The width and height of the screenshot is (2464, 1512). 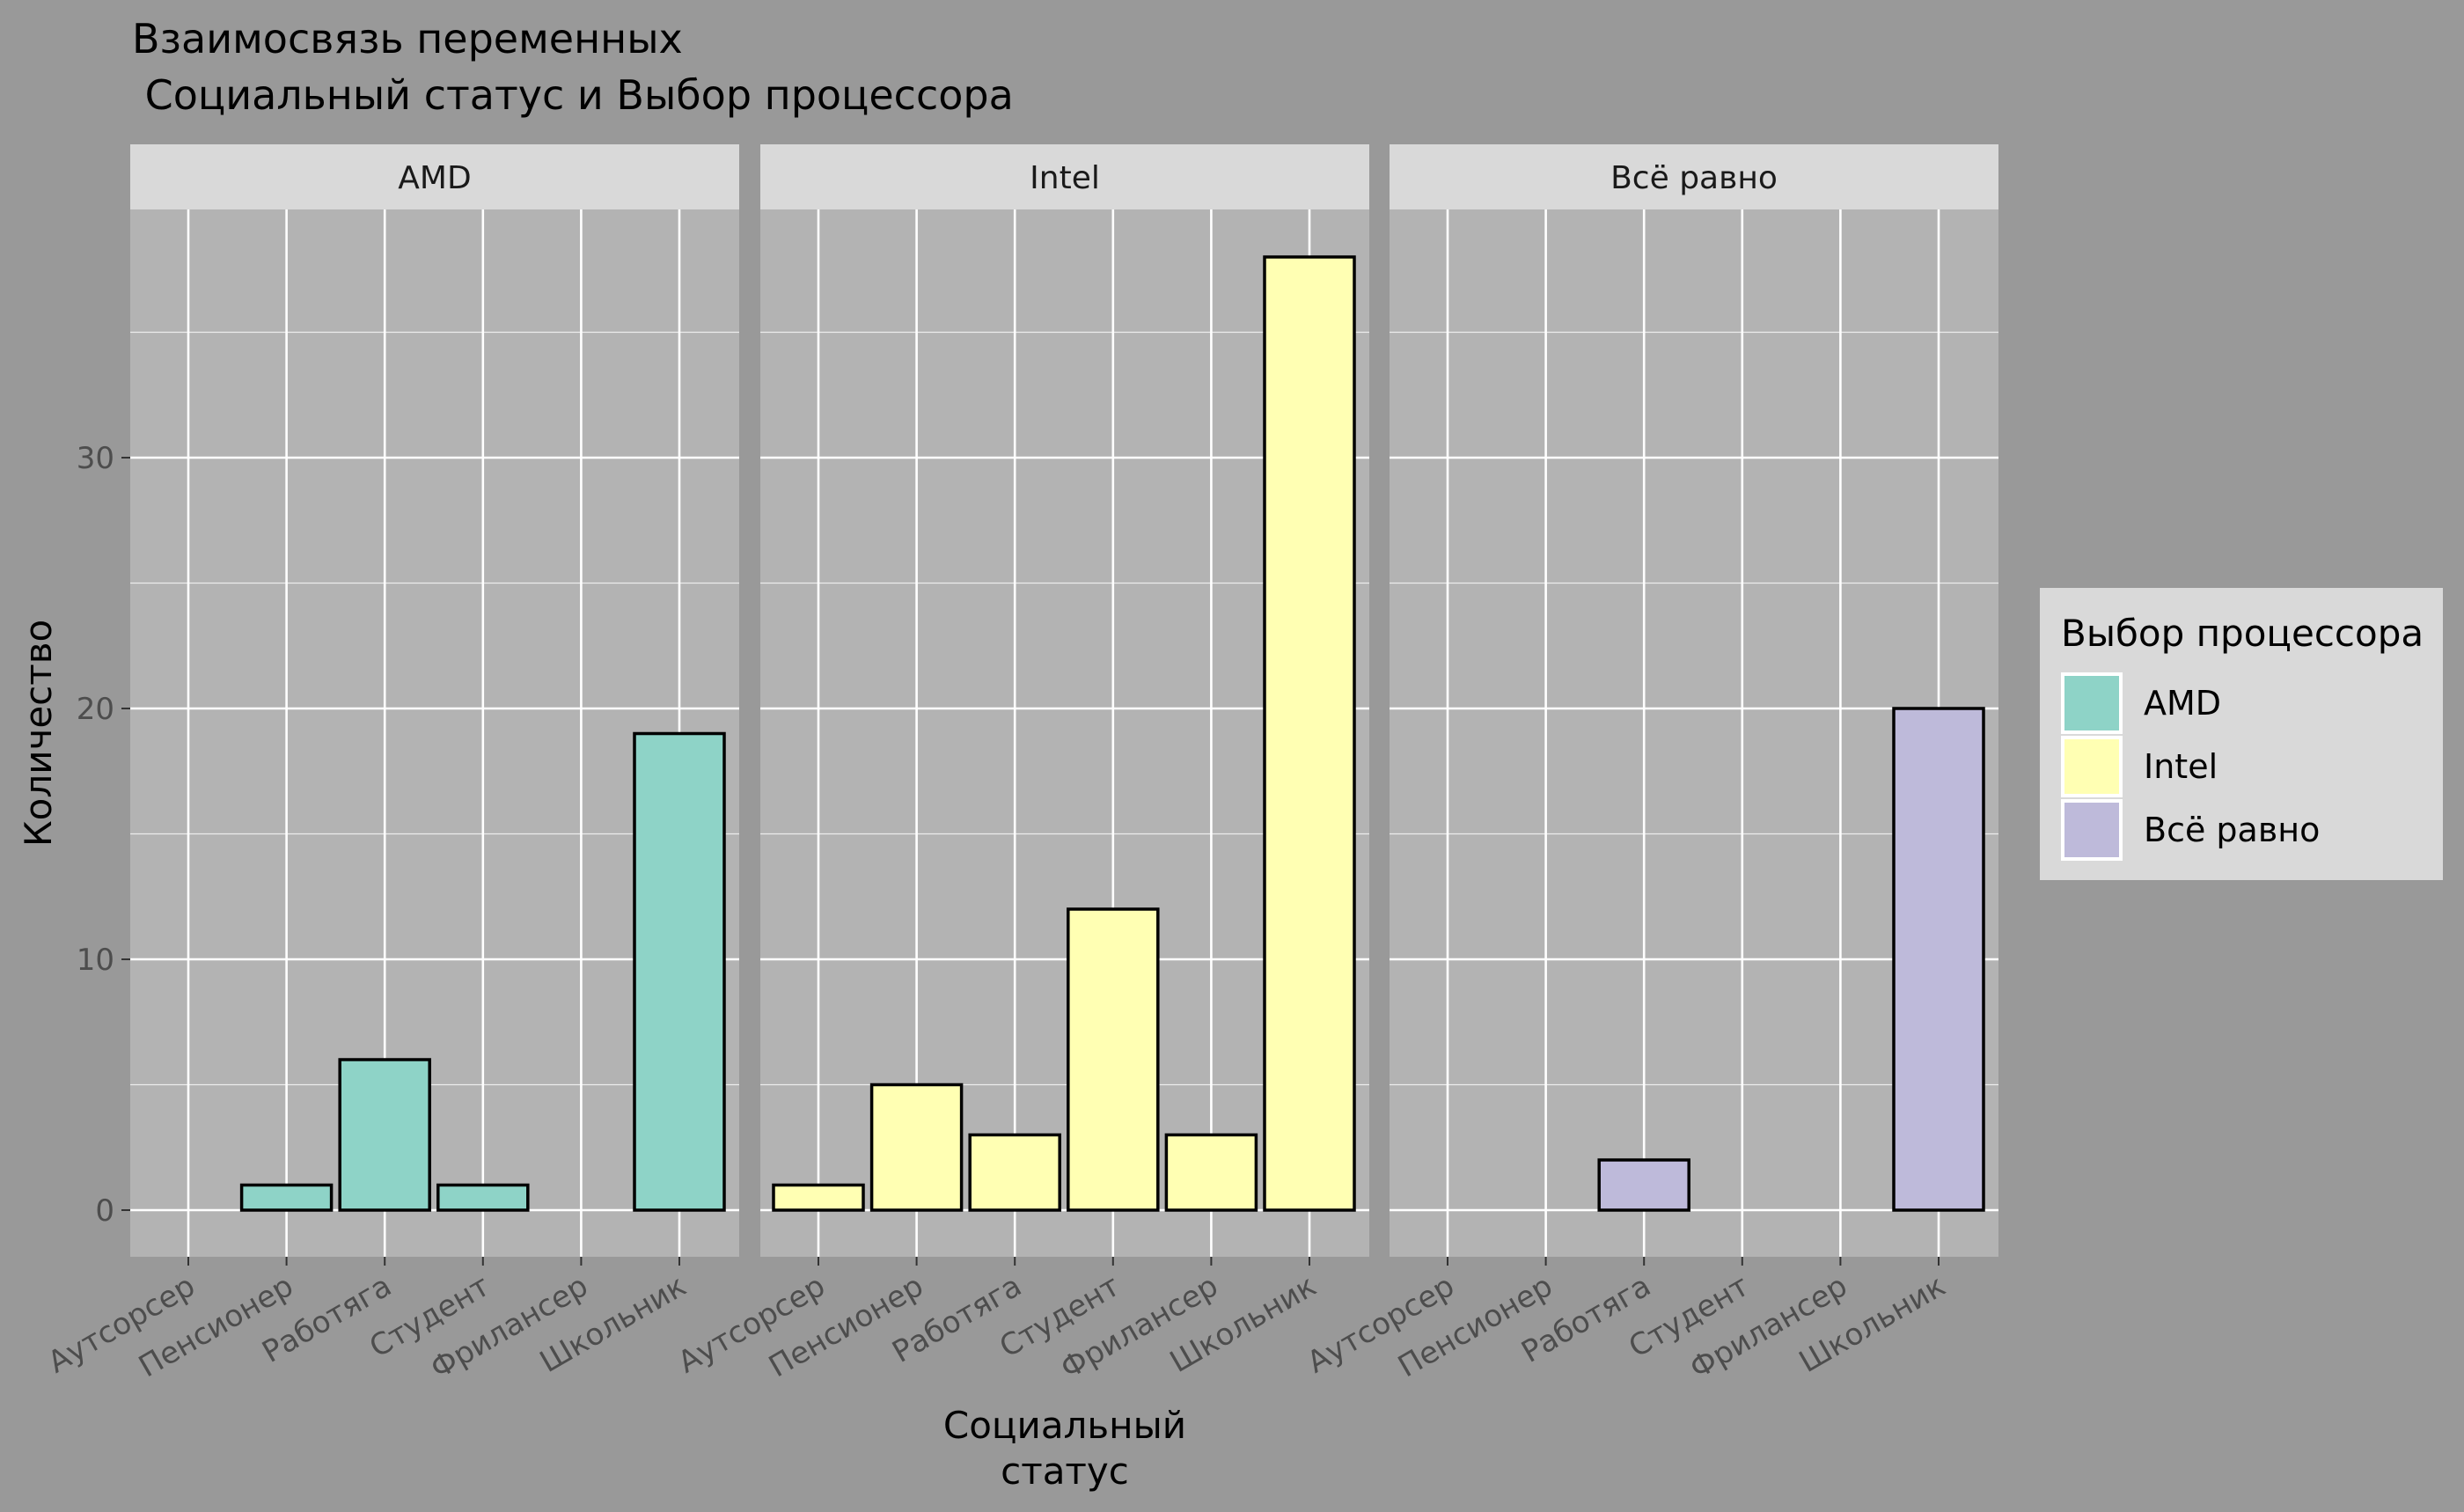 I want to click on legend: Выбор процессора AMD Intel Всё равно, so click(x=2241, y=734).